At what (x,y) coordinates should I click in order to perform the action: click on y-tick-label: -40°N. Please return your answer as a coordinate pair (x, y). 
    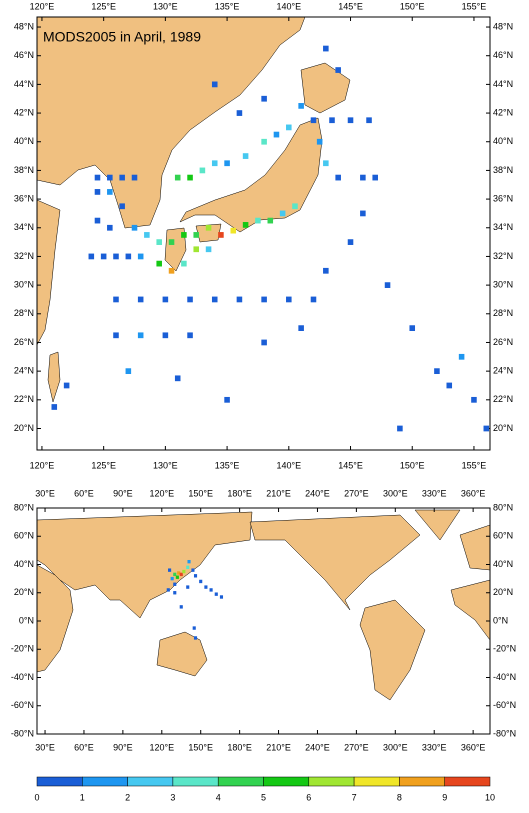
    Looking at the image, I should click on (504, 677).